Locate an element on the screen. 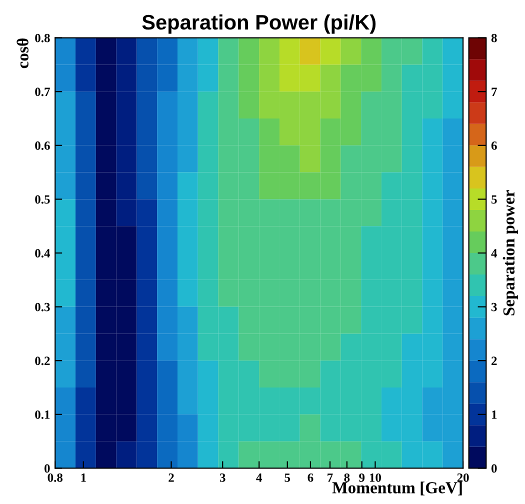 This screenshot has width=525, height=504. color-bar-label: 1 is located at coordinates (494, 414).